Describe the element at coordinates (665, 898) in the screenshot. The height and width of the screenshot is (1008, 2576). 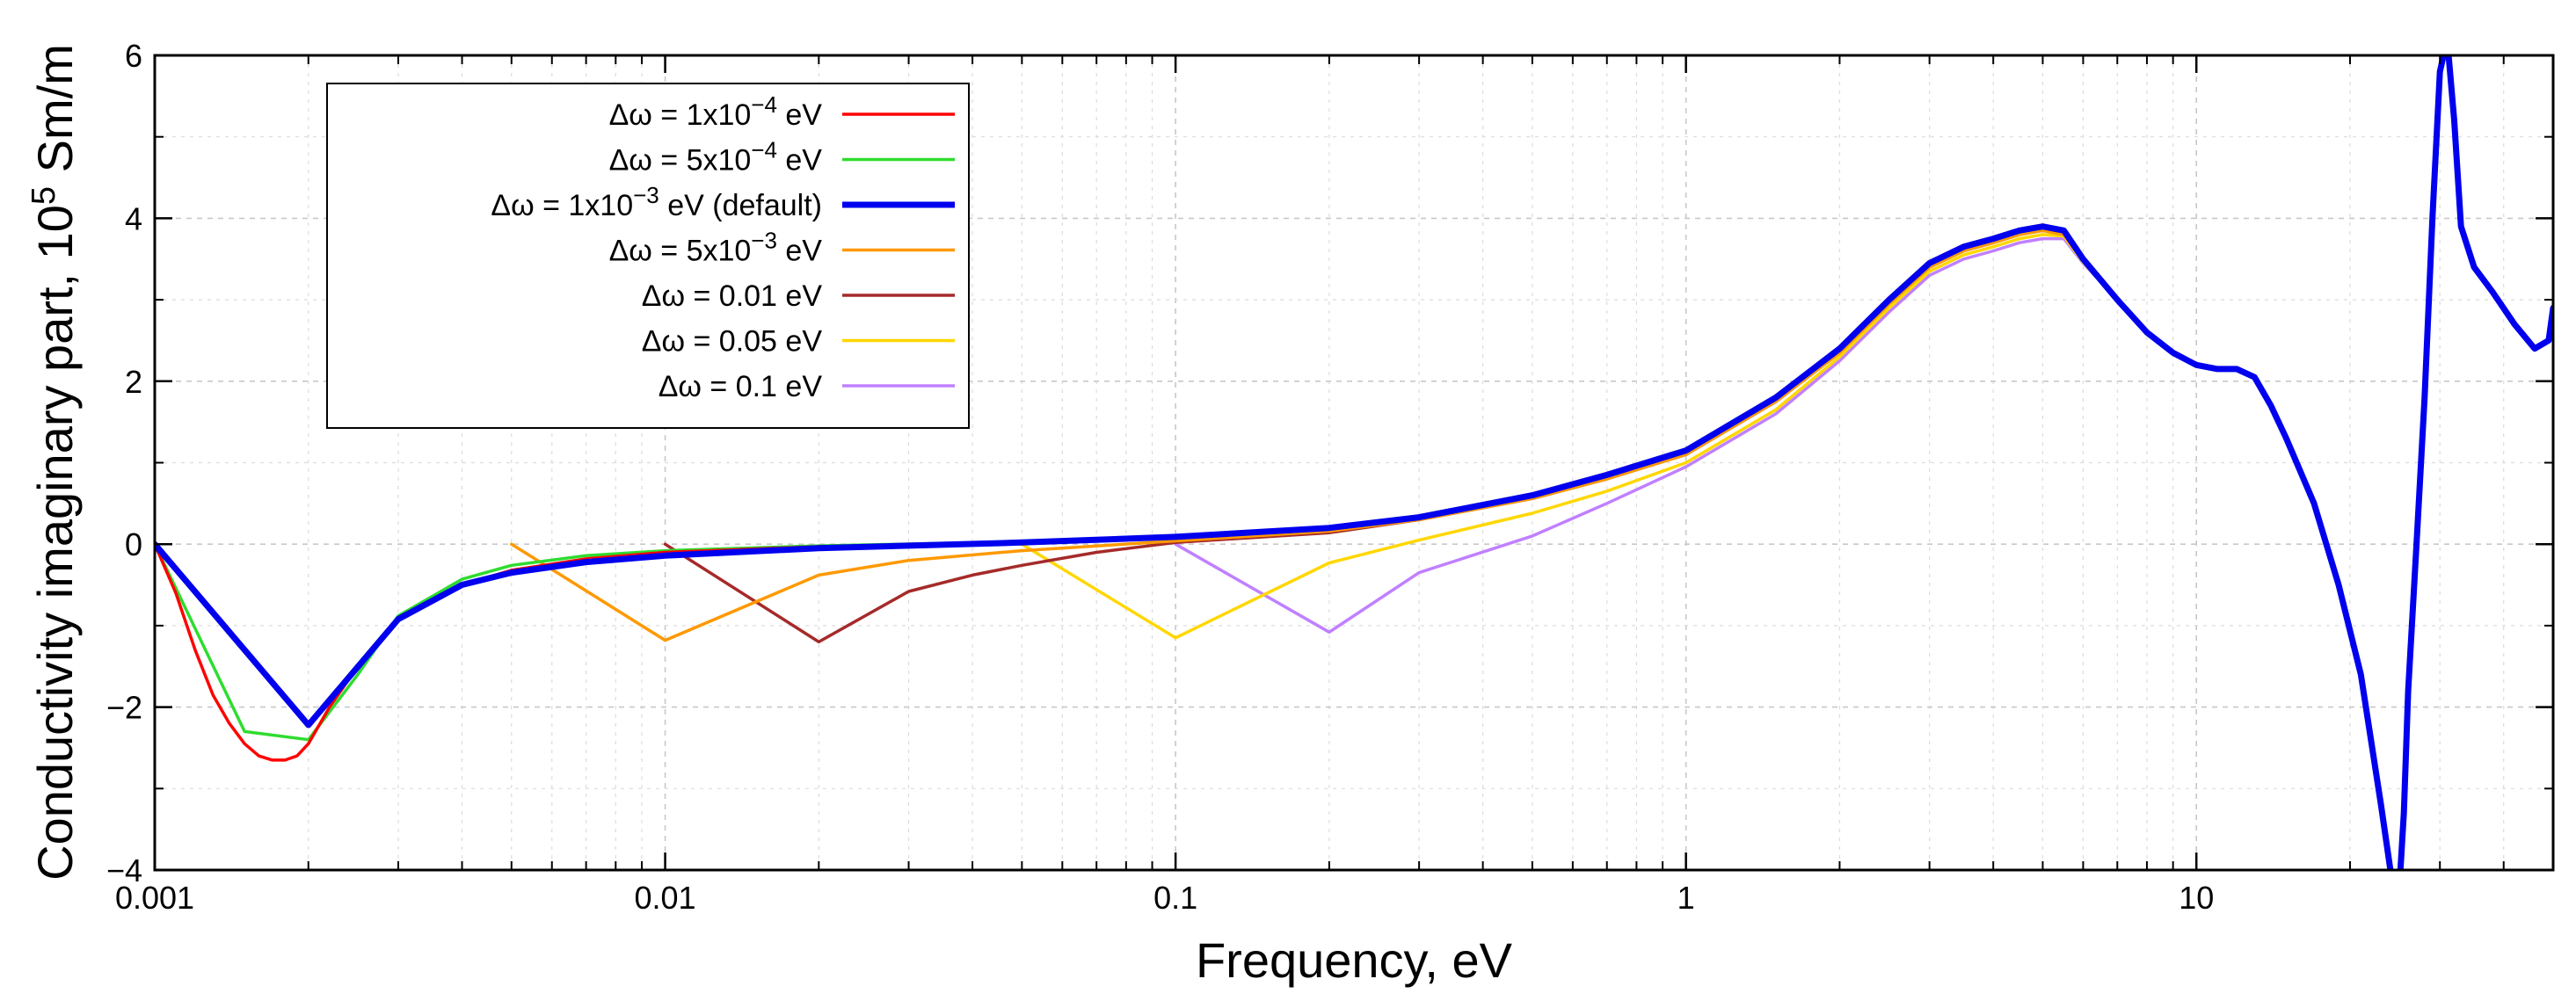
I see `x-tick-label: 0.01` at that location.